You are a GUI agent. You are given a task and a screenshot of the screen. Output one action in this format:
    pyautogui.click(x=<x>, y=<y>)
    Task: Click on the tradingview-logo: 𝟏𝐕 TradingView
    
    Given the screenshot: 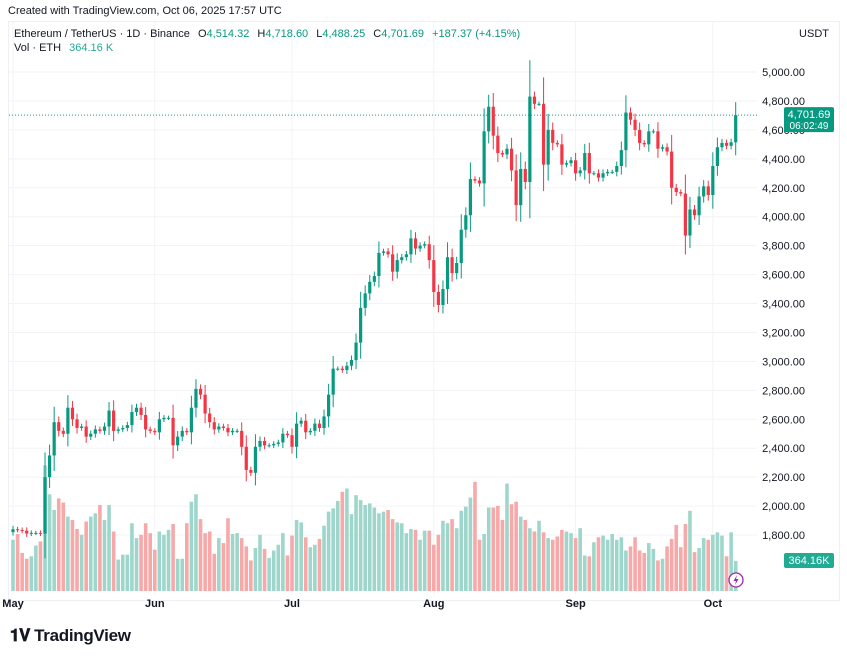 What is the action you would take?
    pyautogui.click(x=70, y=636)
    